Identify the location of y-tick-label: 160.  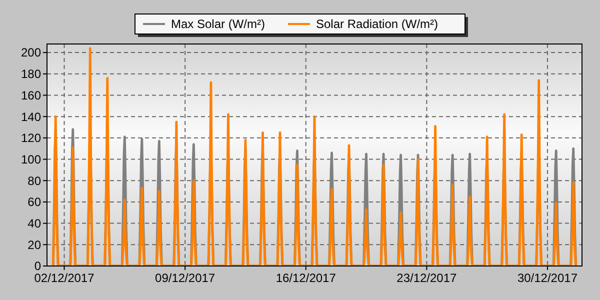
(31, 95).